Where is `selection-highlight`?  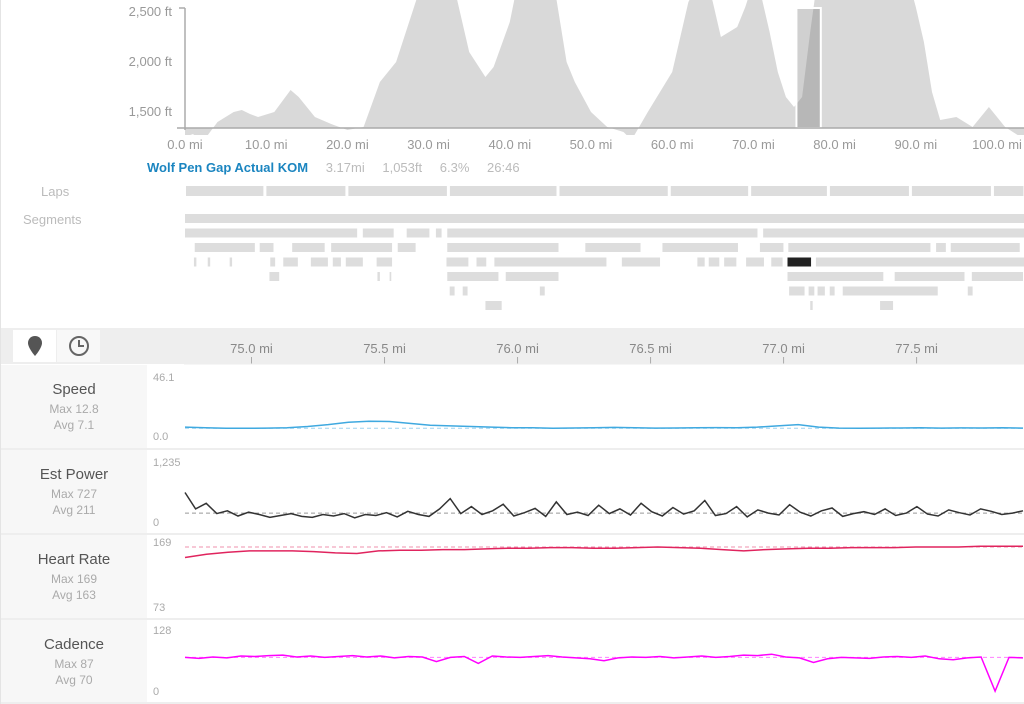 selection-highlight is located at coordinates (808, 68).